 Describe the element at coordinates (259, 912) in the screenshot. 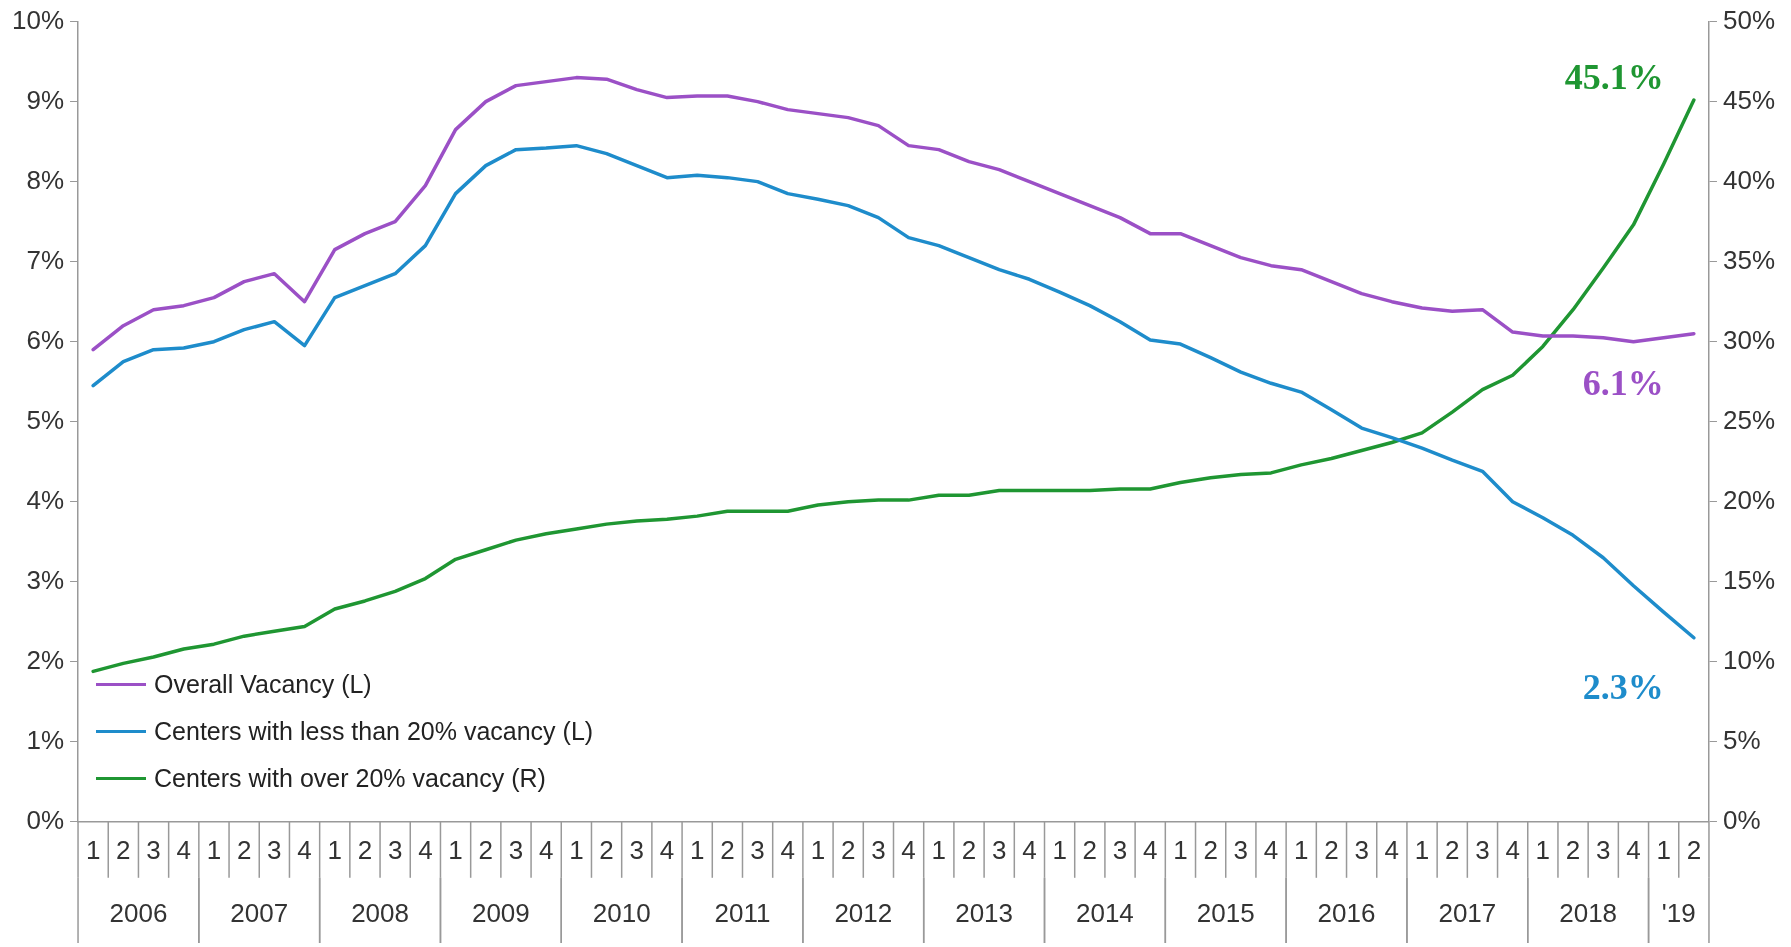

I see `text: 2007` at that location.